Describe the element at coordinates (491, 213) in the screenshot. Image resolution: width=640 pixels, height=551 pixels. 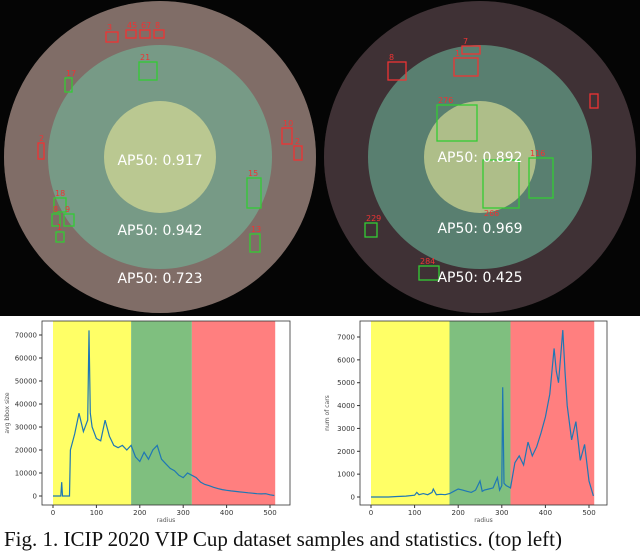
I see `detection-id-label: 266` at that location.